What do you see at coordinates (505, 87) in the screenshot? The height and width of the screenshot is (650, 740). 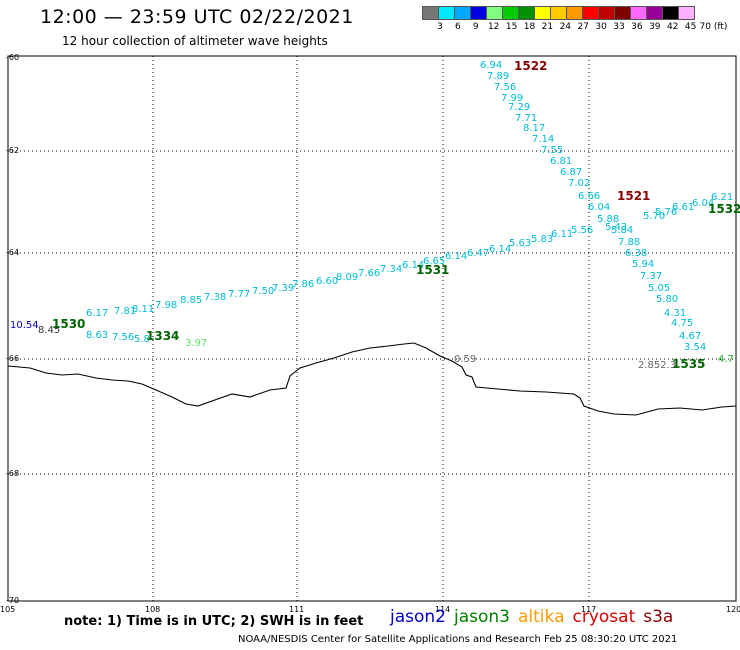 I see `swh-value: 7.56` at bounding box center [505, 87].